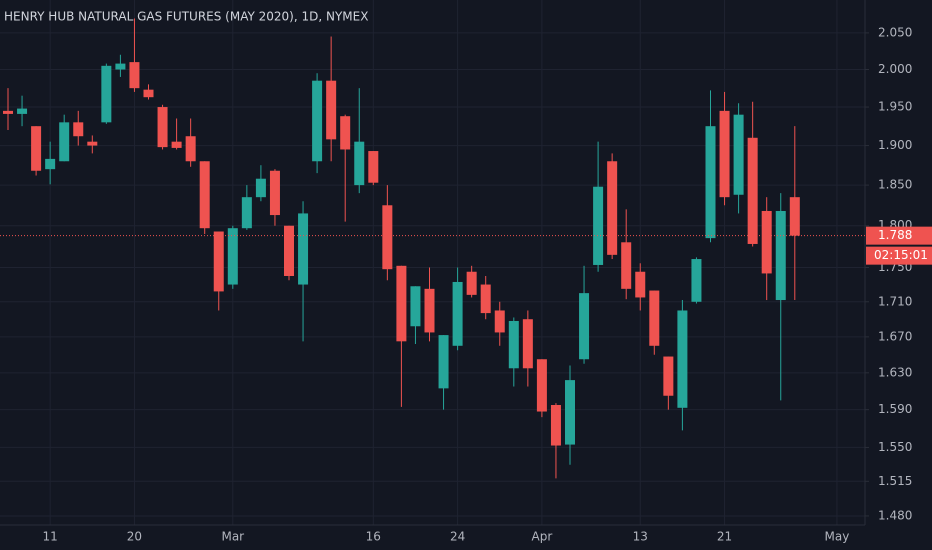 The image size is (932, 550). Describe the element at coordinates (457, 537) in the screenshot. I see `x-tick-label: 24` at that location.